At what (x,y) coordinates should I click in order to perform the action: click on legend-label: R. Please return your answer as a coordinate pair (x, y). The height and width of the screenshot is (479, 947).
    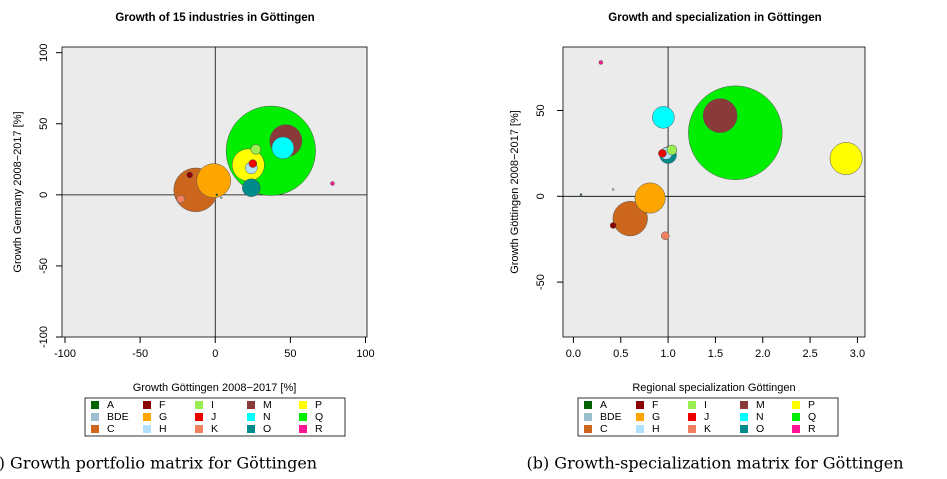
    Looking at the image, I should click on (319, 429).